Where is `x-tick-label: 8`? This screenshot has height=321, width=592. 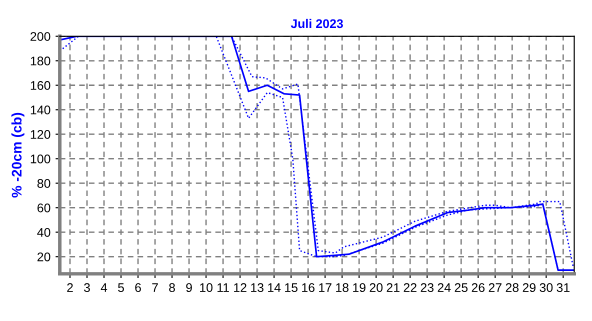
x-tick-label: 8 is located at coordinates (172, 287).